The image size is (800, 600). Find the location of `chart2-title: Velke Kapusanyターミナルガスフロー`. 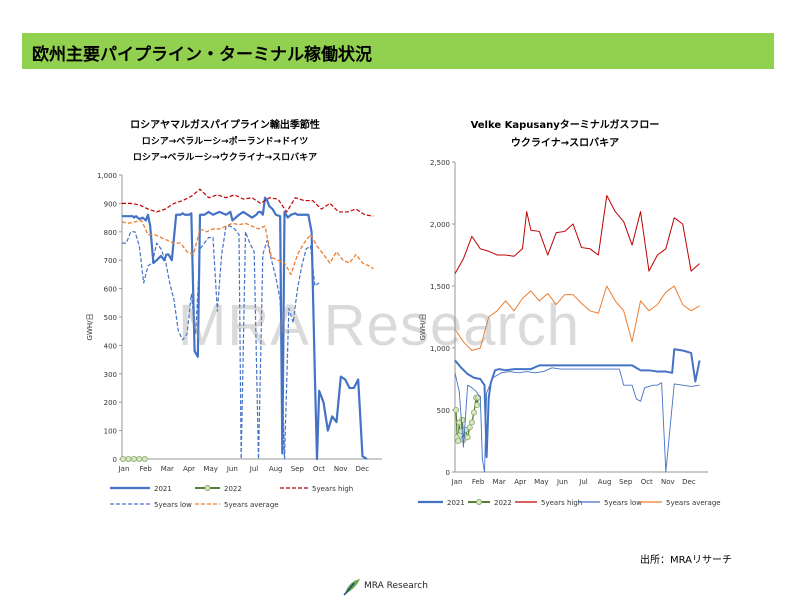

chart2-title: Velke Kapusanyターミナルガスフロー is located at coordinates (565, 125).